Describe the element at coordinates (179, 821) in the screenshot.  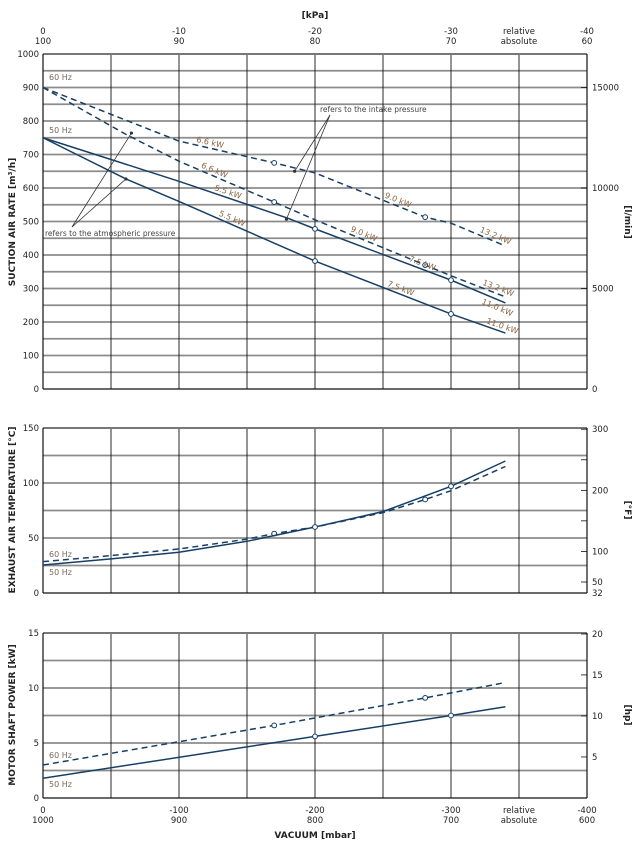
I see `bottom-axis-absolute-label: 900` at that location.